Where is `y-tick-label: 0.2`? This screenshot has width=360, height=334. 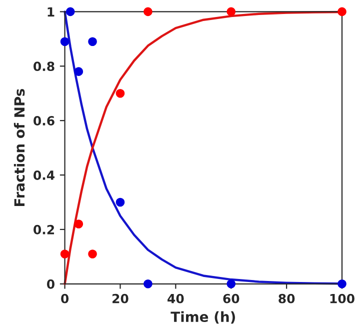 y-tick-label: 0.2 is located at coordinates (44, 229).